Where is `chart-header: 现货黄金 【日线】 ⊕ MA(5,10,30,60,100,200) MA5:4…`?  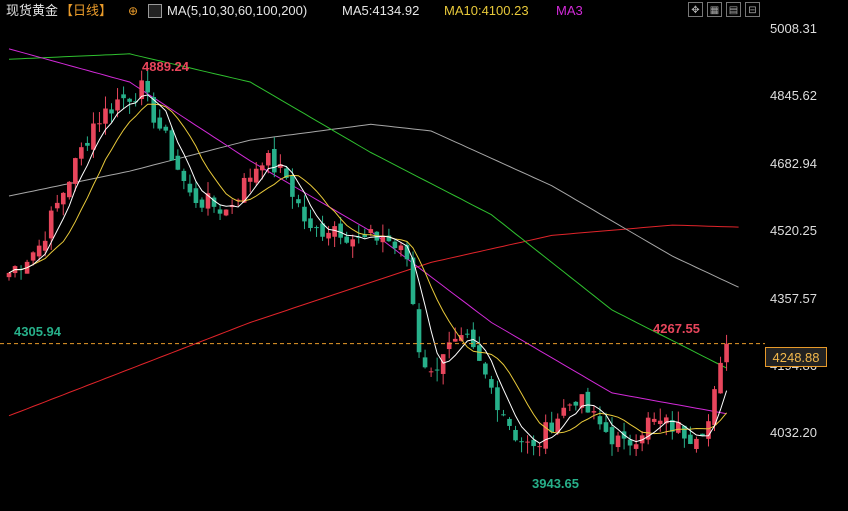 chart-header: 现货黄金 【日线】 ⊕ MA(5,10,30,60,100,200) MA5:4… is located at coordinates (424, 11).